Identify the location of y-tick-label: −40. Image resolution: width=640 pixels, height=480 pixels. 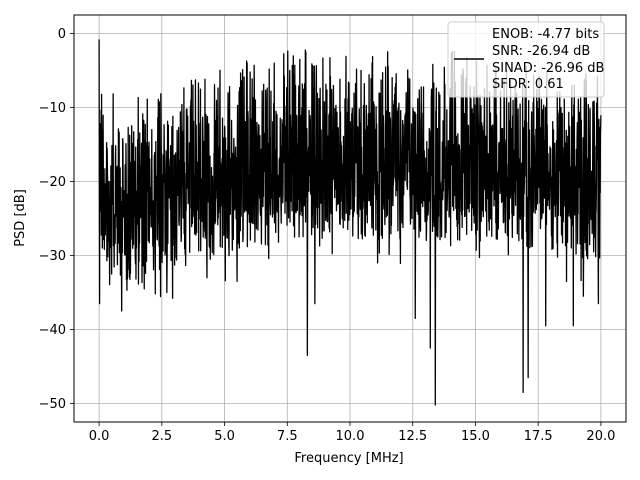
(52, 330).